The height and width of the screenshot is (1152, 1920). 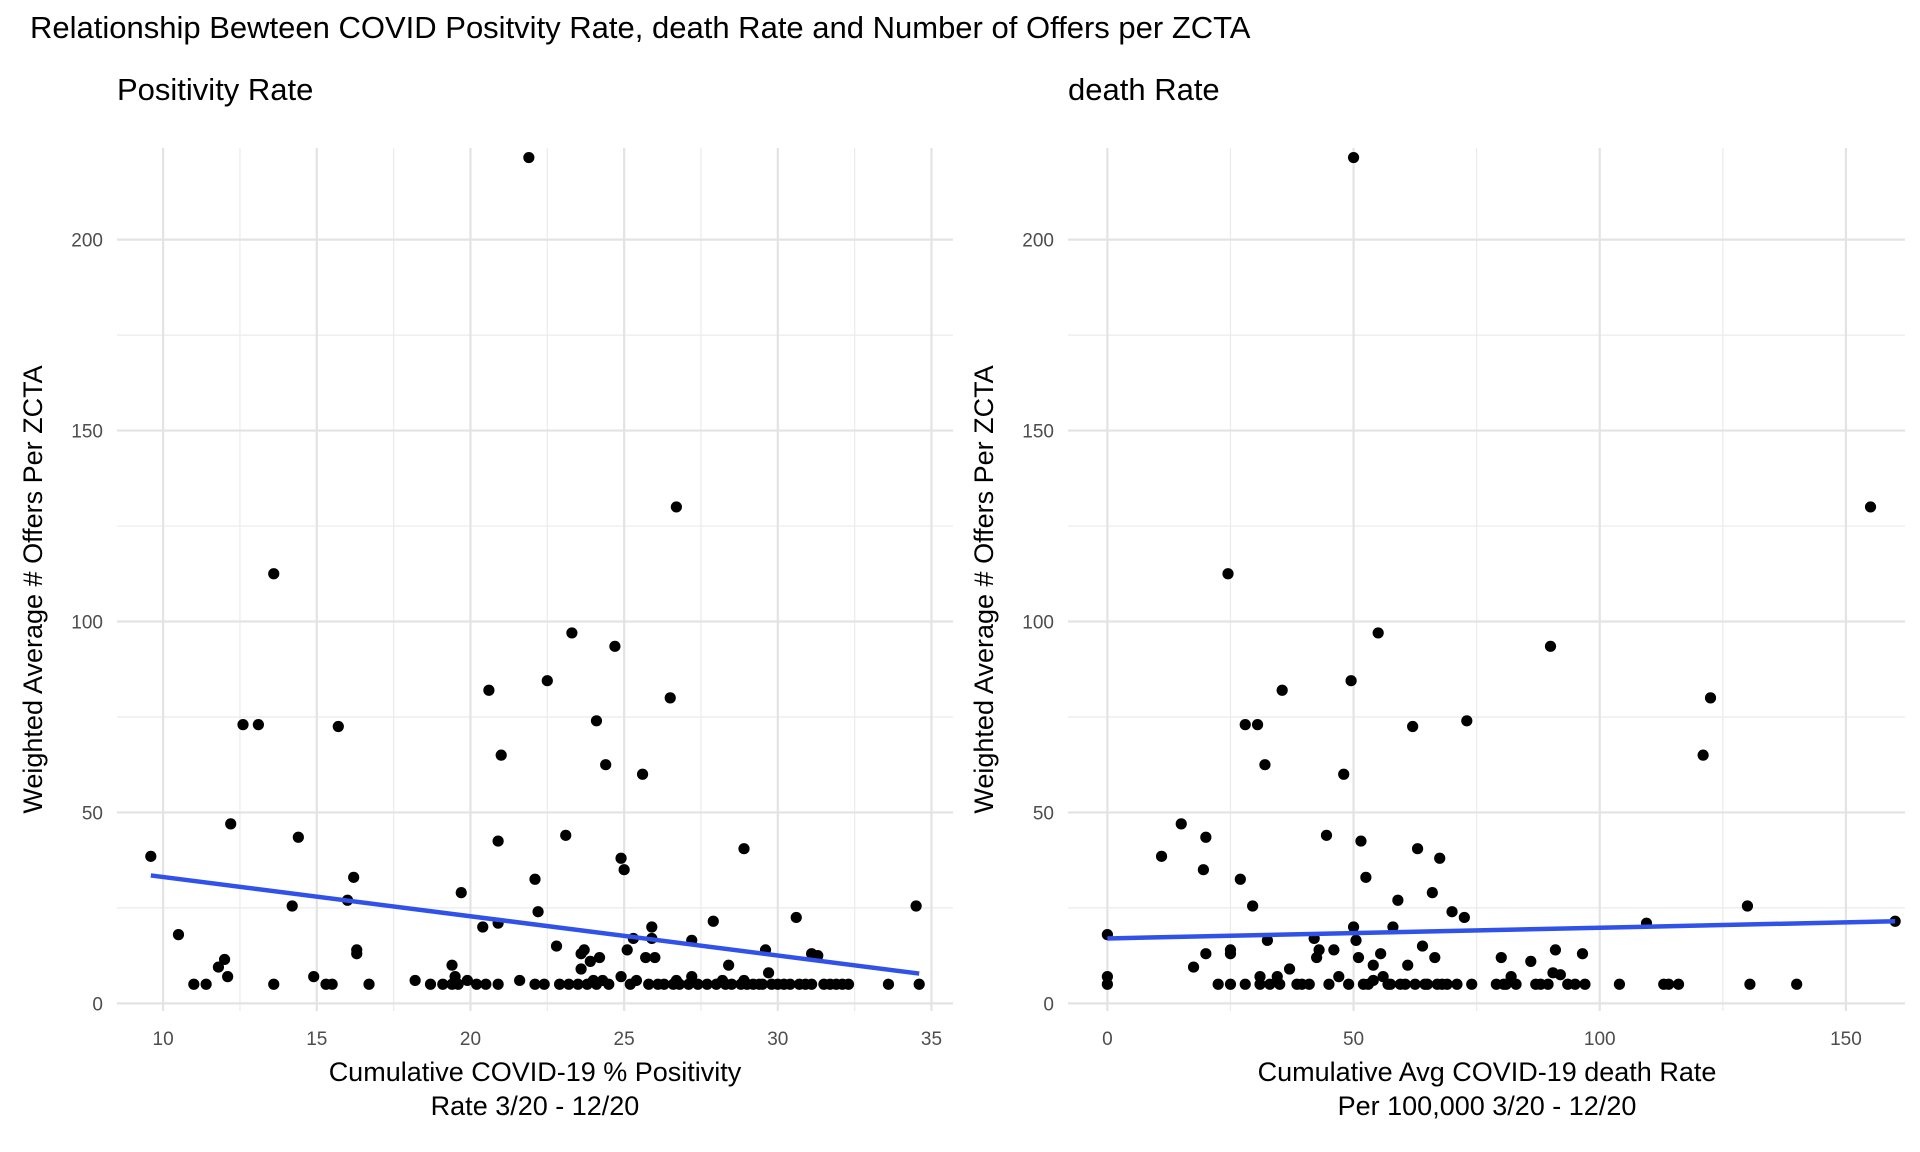 I want to click on x-axis-label: Cumulative Avg COVID-19 death Rate, so click(x=1487, y=1072).